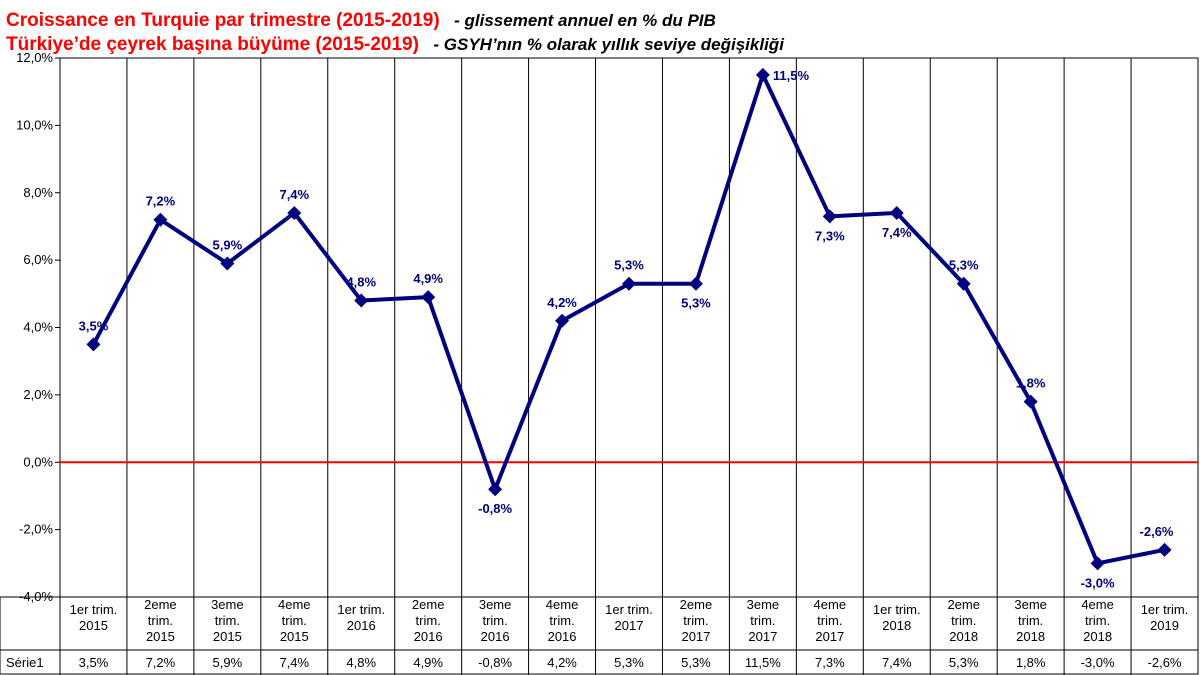 This screenshot has height=675, width=1200. What do you see at coordinates (428, 662) in the screenshot?
I see `table-cell-value: 4,9%` at bounding box center [428, 662].